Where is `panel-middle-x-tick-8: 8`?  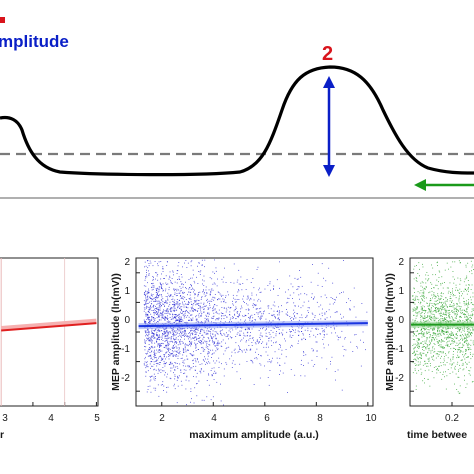
panel-middle-x-tick-8: 8 is located at coordinates (320, 418).